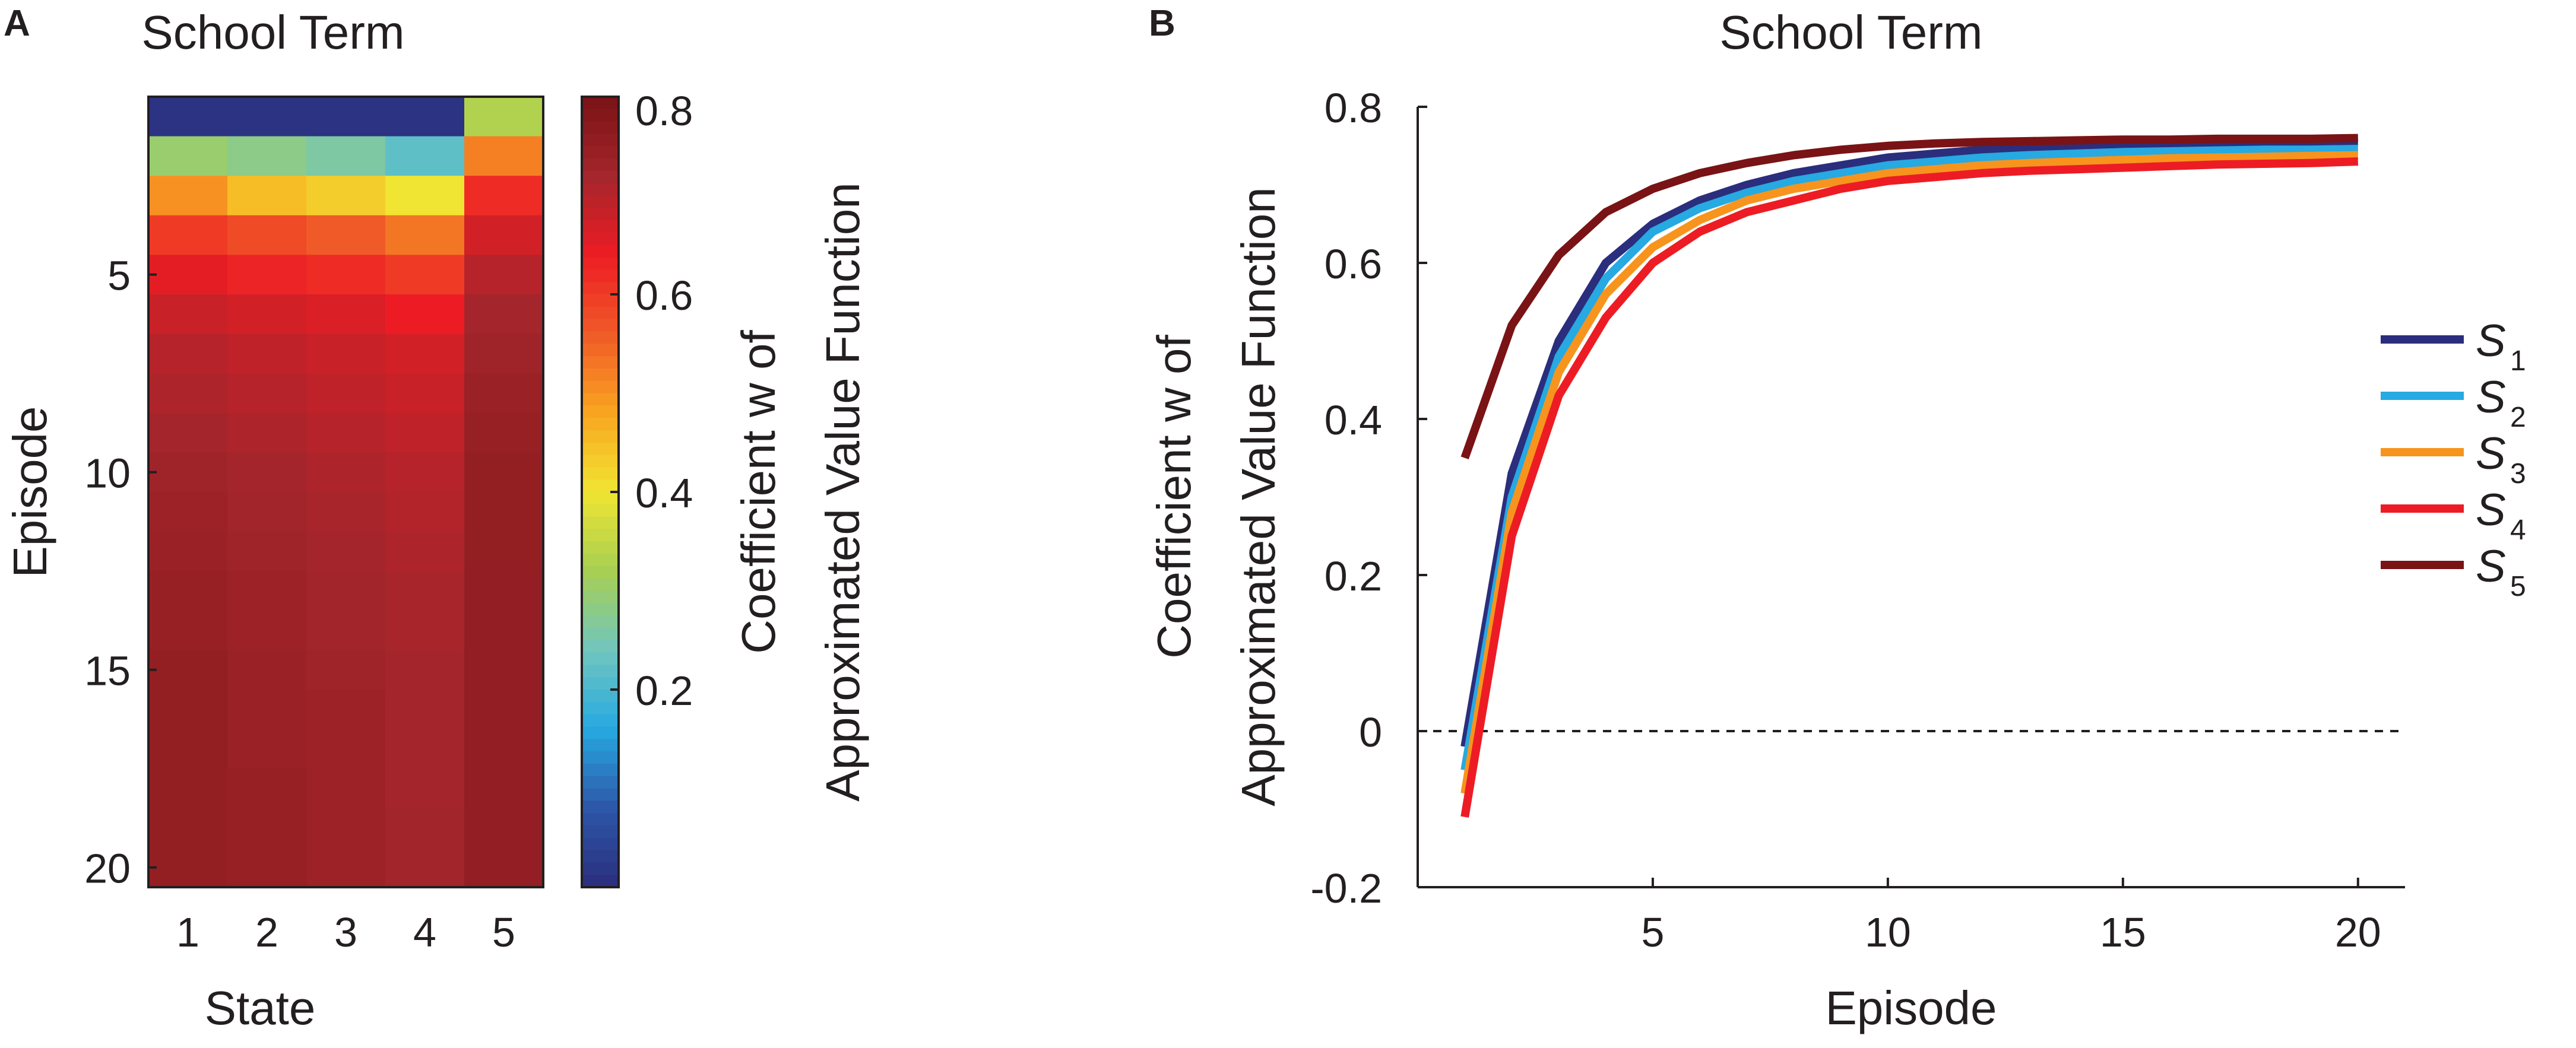  Describe the element at coordinates (2491, 510) in the screenshot. I see `legend-label-s4: S` at that location.